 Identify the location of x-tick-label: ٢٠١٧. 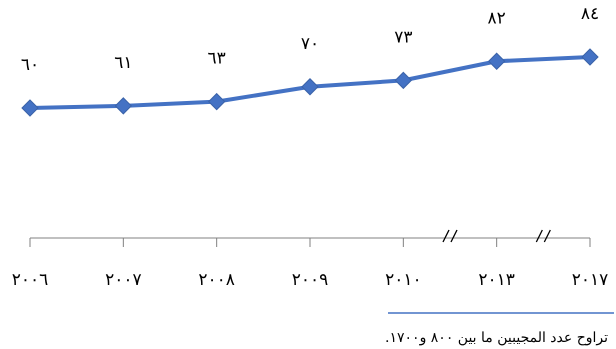
(590, 280).